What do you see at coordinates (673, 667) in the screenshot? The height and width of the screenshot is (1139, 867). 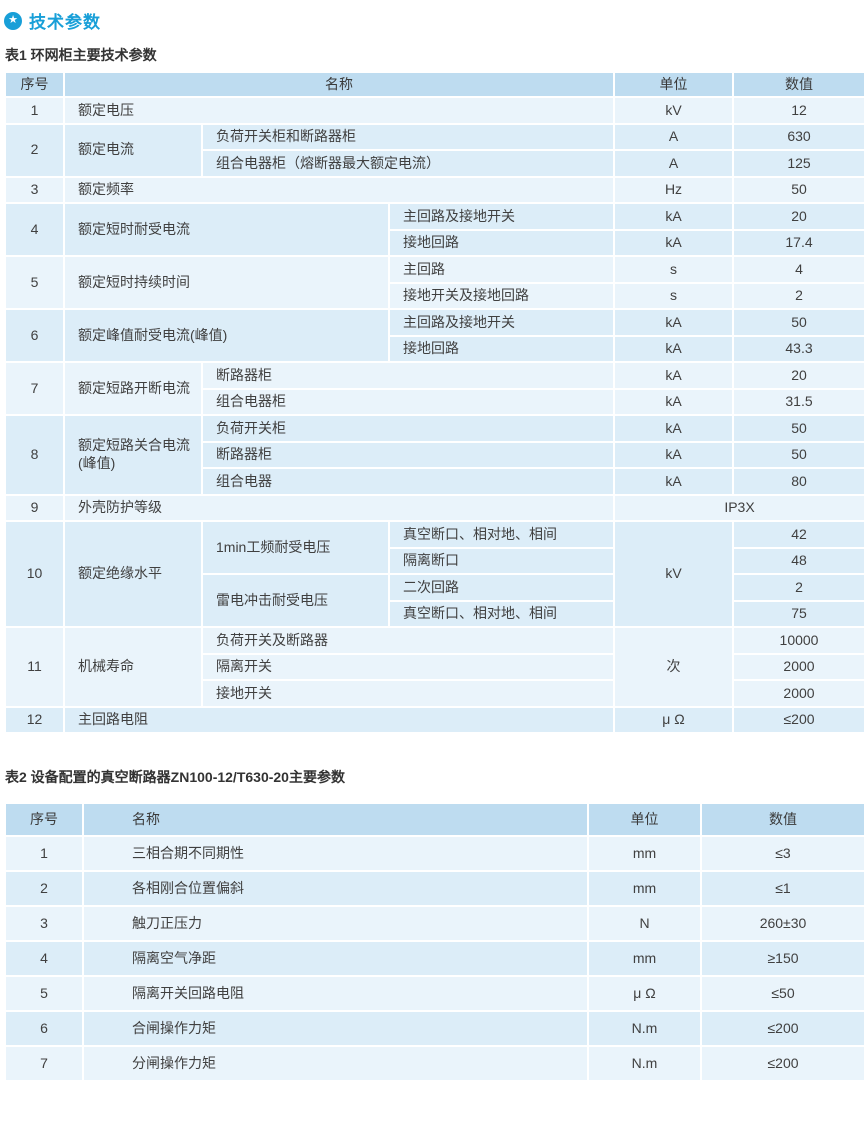 I see `unit-cell: 次` at bounding box center [673, 667].